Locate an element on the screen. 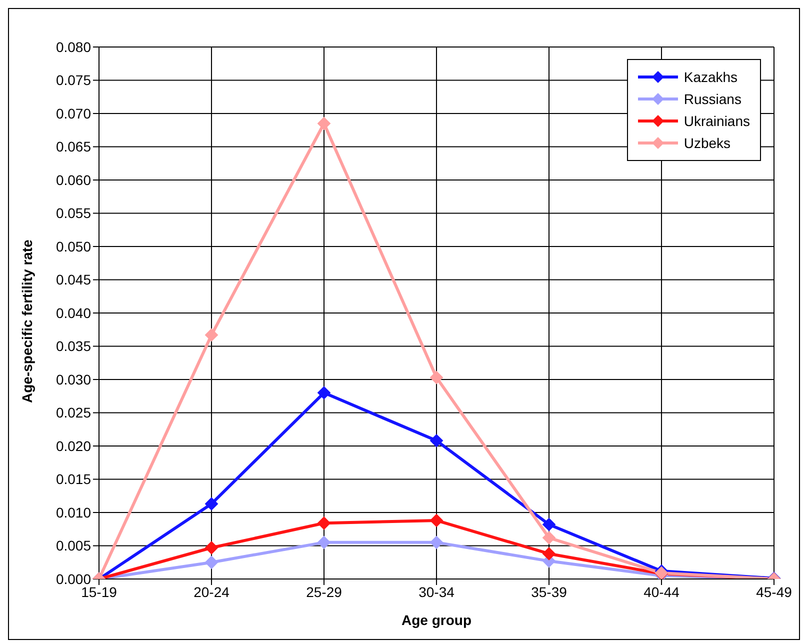 Image resolution: width=806 pixels, height=644 pixels. x-tick-label: 45-49 is located at coordinates (774, 592).